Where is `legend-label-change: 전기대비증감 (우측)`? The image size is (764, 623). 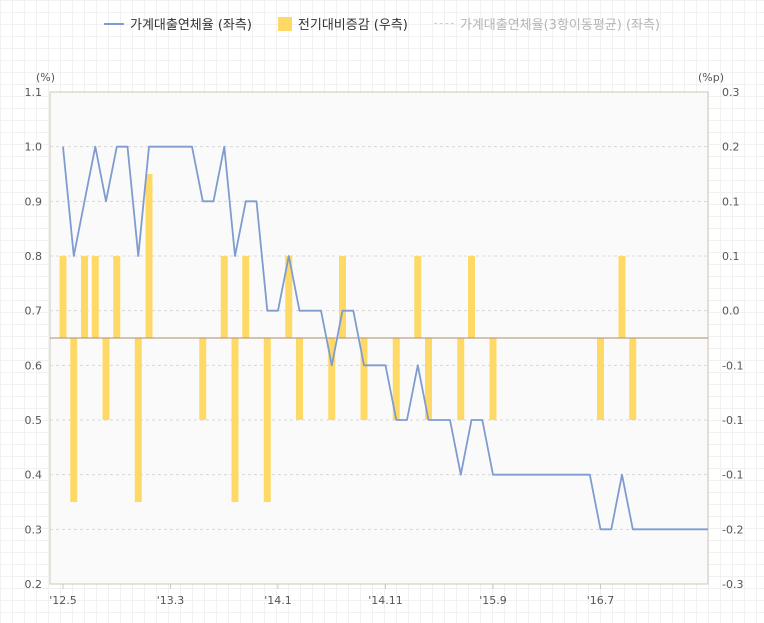
legend-label-change: 전기대비증감 (우측) is located at coordinates (352, 25).